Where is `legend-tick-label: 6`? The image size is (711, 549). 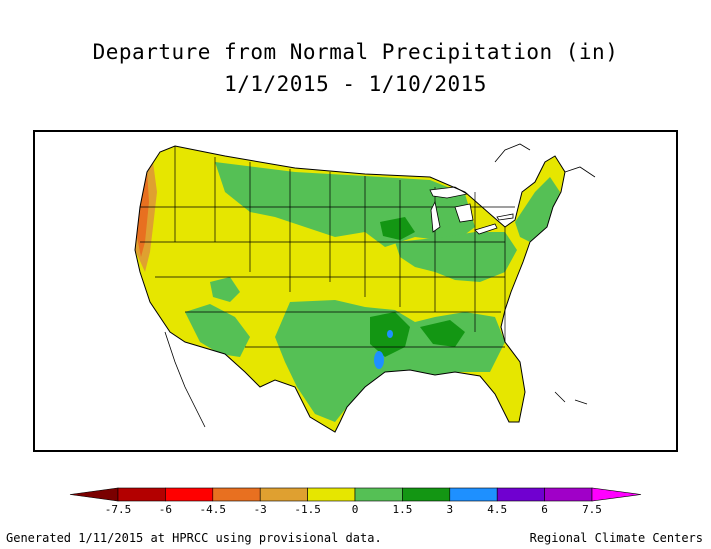 legend-tick-label: 6 is located at coordinates (544, 509).